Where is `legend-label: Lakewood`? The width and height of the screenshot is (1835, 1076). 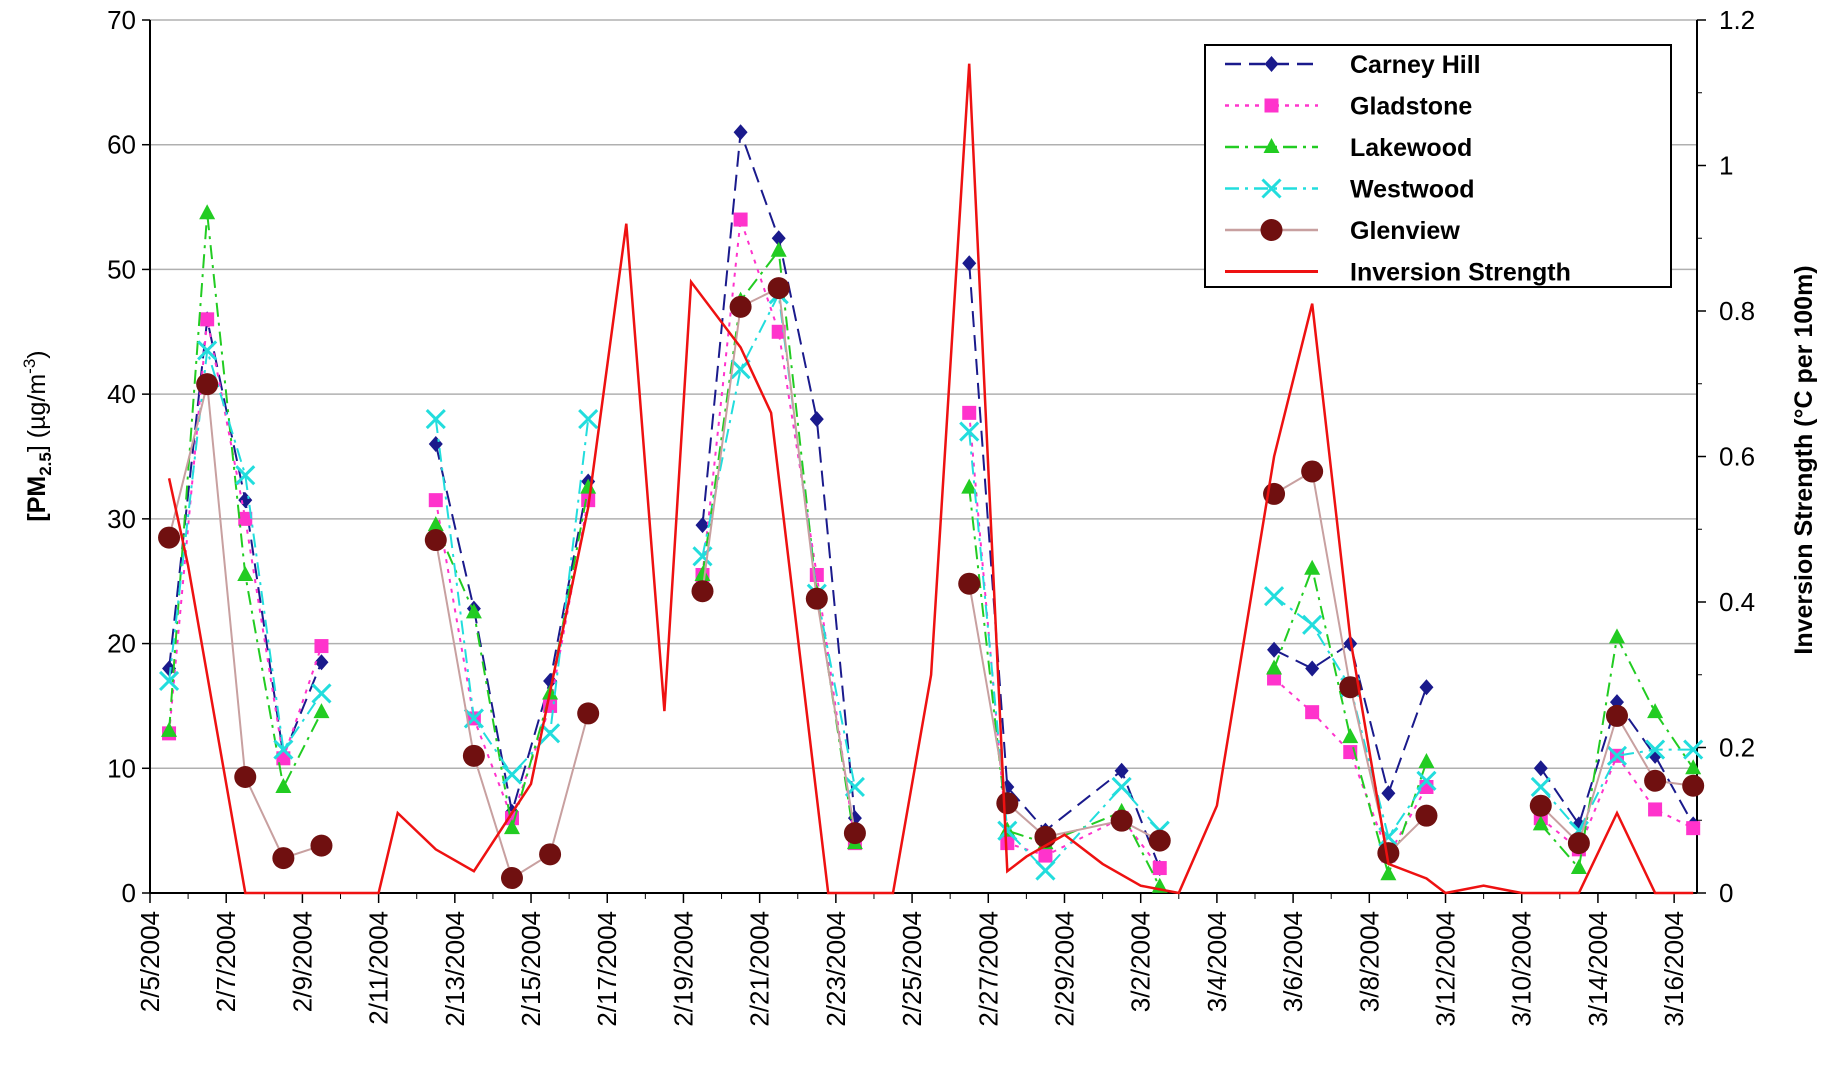 legend-label: Lakewood is located at coordinates (1411, 148).